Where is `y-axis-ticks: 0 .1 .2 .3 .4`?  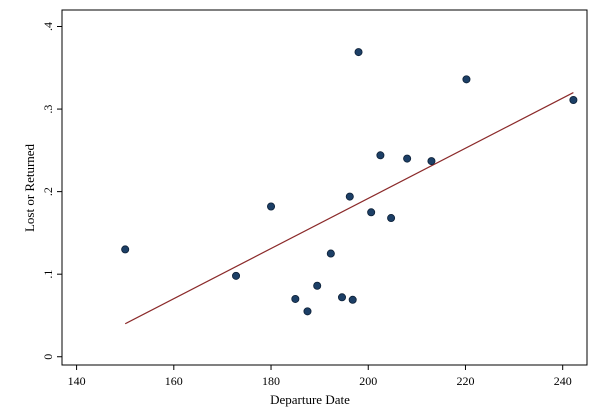
y-axis-ticks: 0 .1 .2 .3 .4 is located at coordinates (51, 191).